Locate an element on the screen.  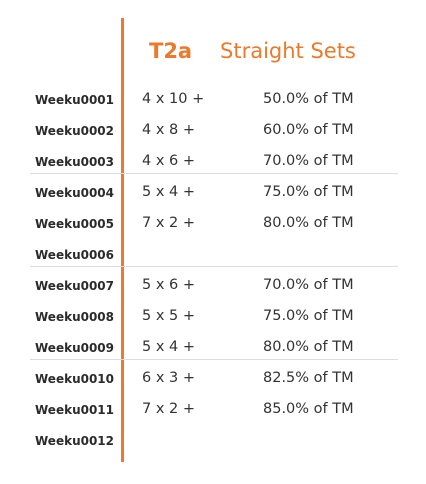
week-label: Weeku0004 is located at coordinates (75, 193).